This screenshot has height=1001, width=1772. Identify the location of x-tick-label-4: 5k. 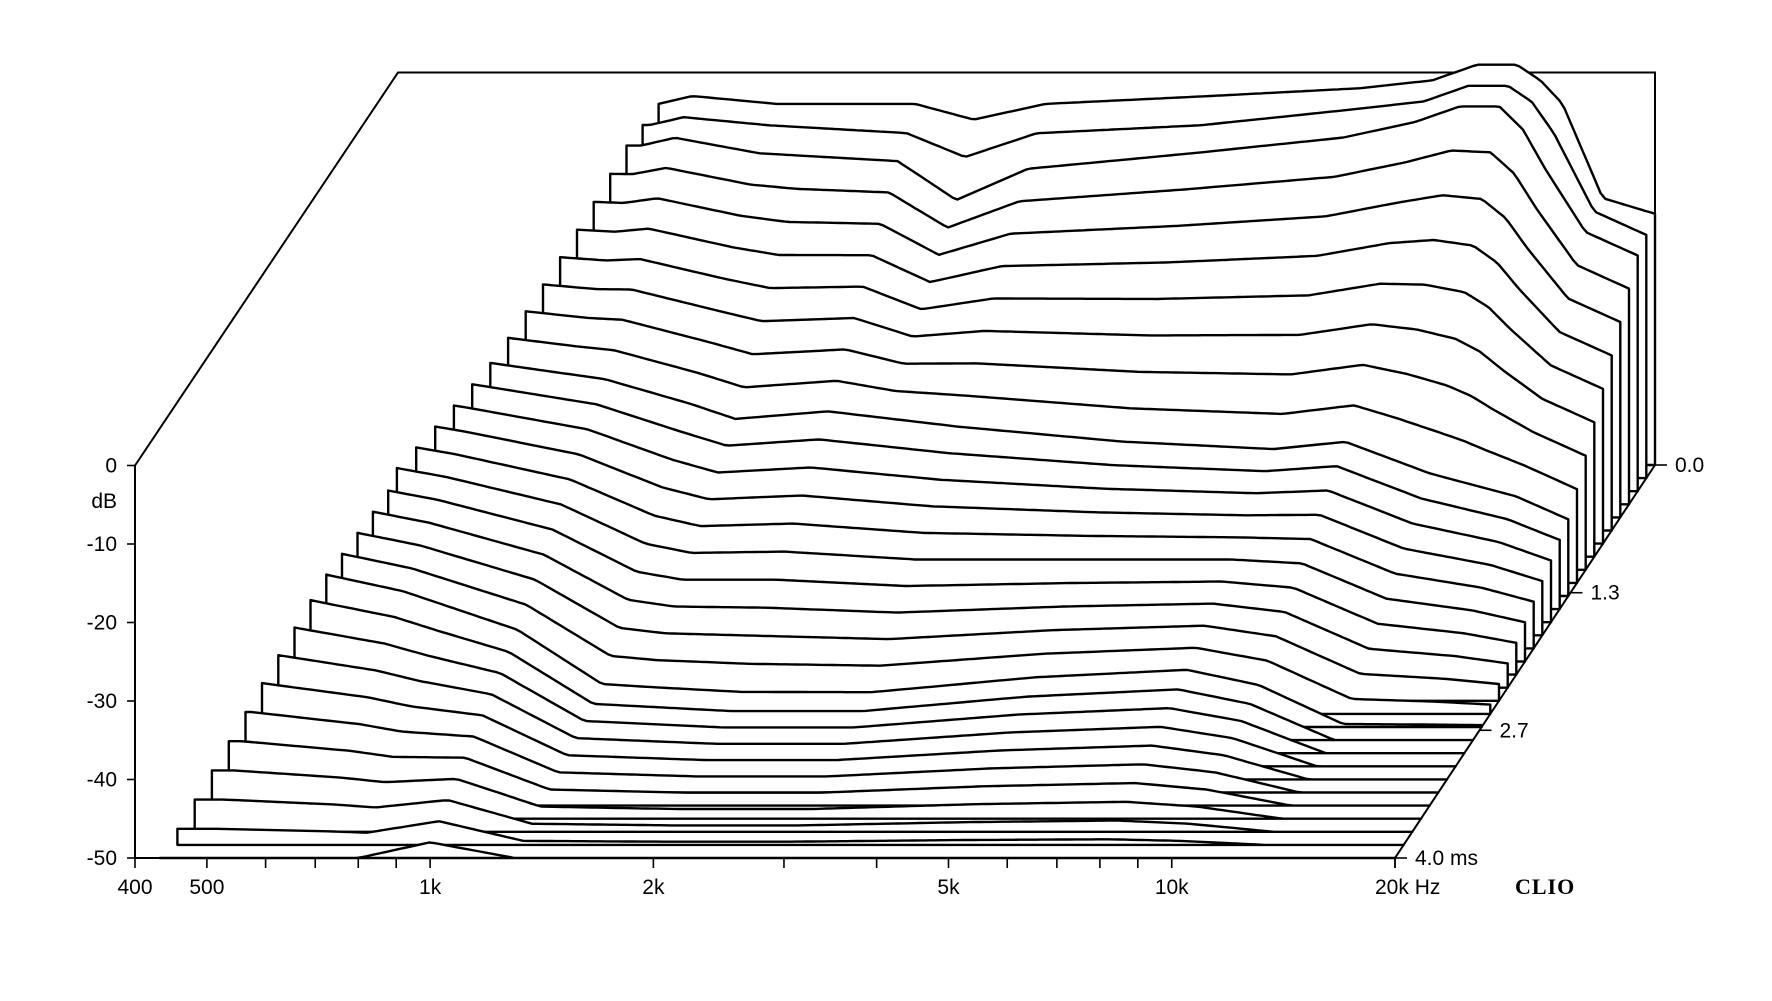
(948, 887).